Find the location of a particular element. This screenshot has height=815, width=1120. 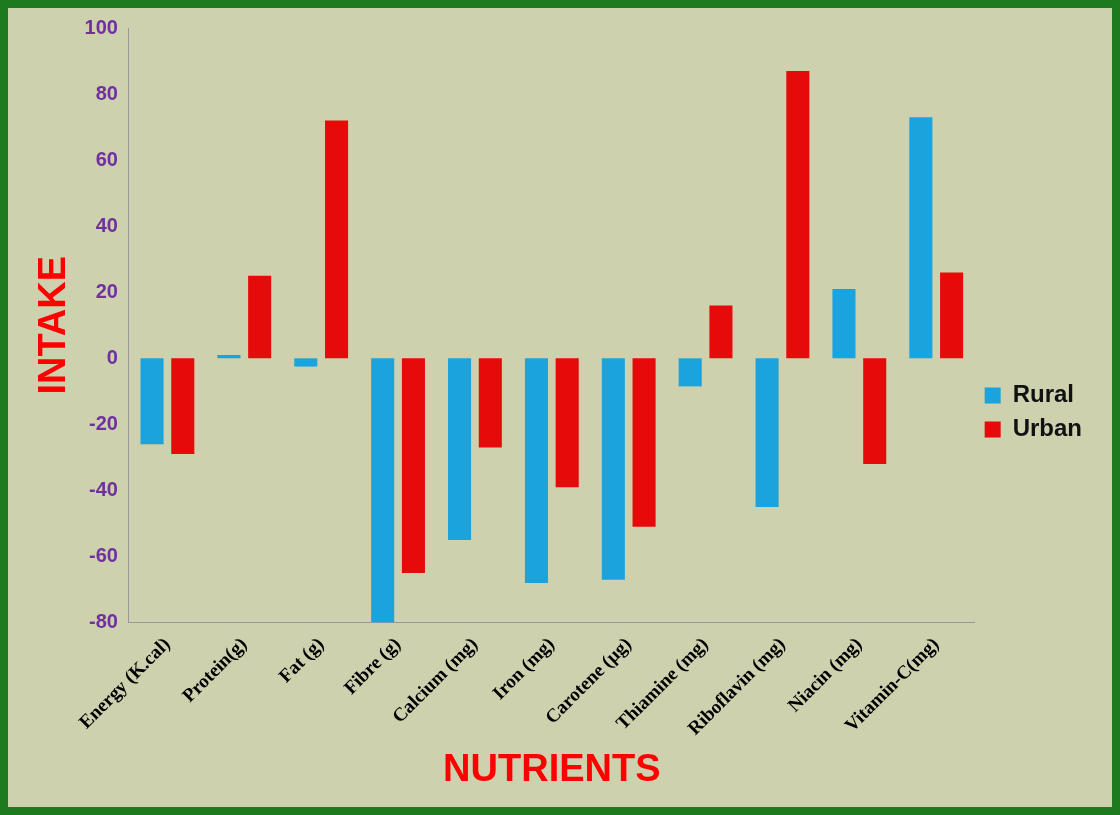

y-tick-label: 20 is located at coordinates (106, 290).